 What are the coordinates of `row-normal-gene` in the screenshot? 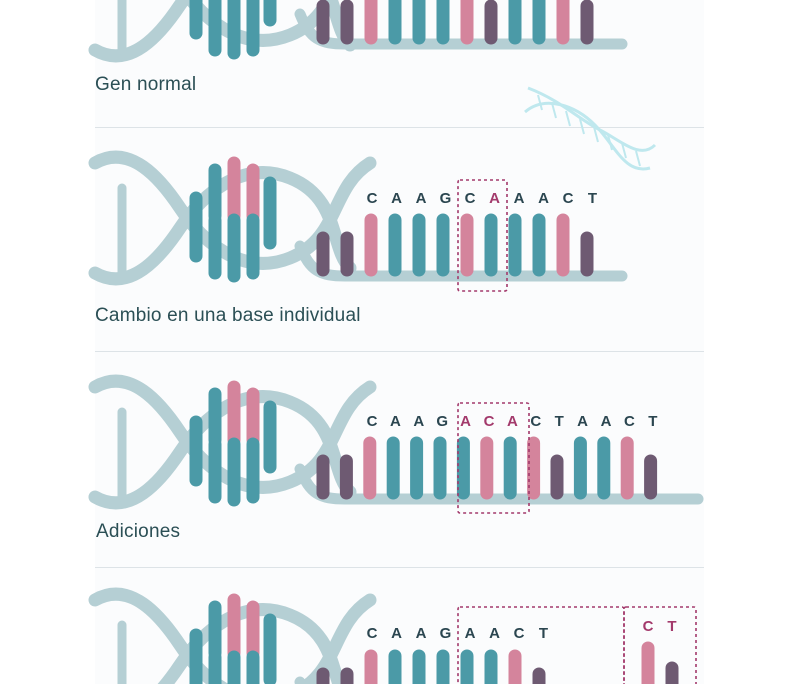 It's located at (358, 31).